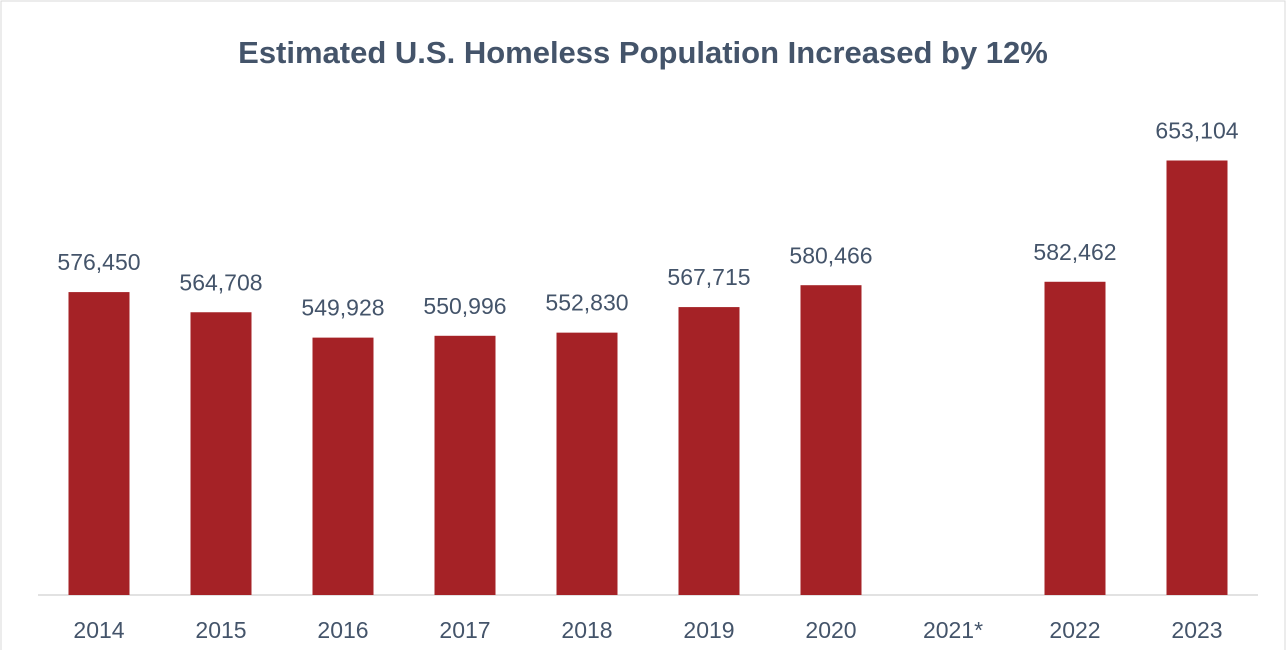  Describe the element at coordinates (830, 630) in the screenshot. I see `x-tick-label: 2020` at that location.